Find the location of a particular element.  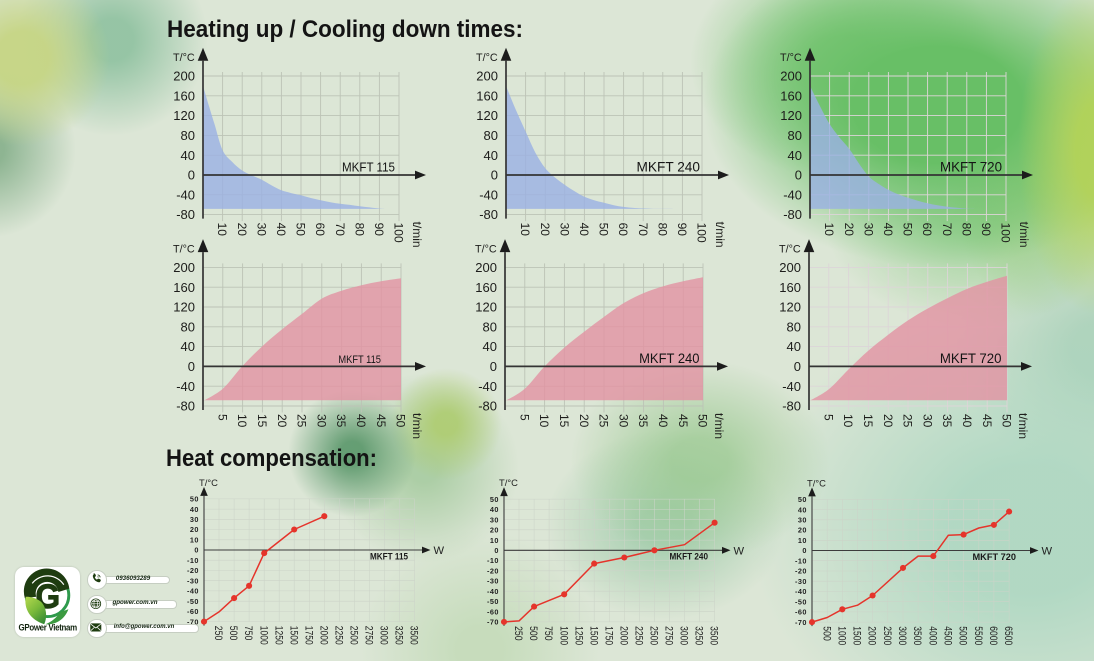

svg-text: 5000 is located at coordinates (963, 635).